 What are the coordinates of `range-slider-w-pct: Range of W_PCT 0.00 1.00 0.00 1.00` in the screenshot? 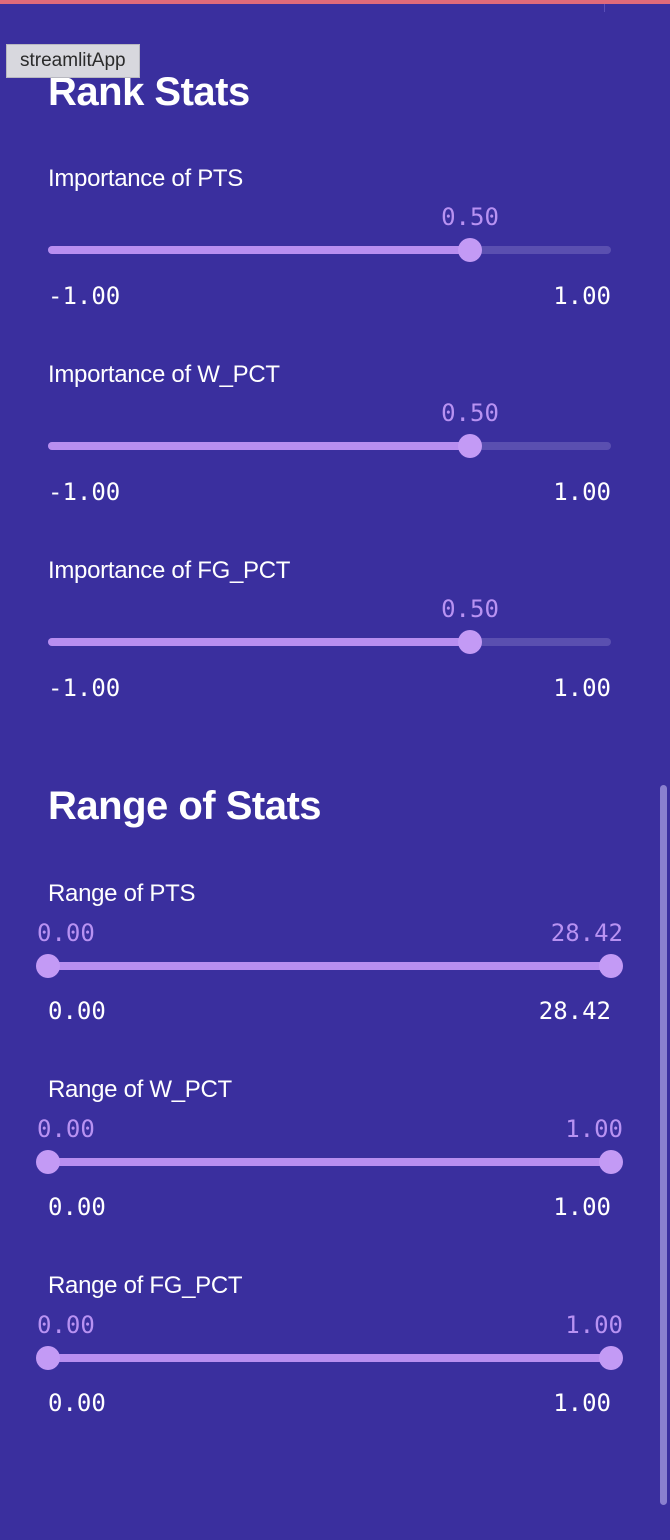 It's located at (335, 1148).